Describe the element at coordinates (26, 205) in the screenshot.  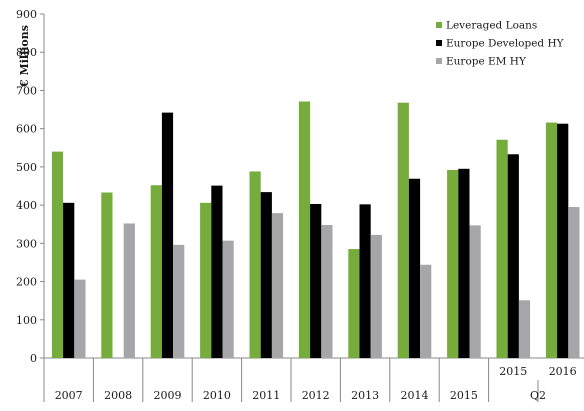
I see `y-tick-label: 400` at that location.